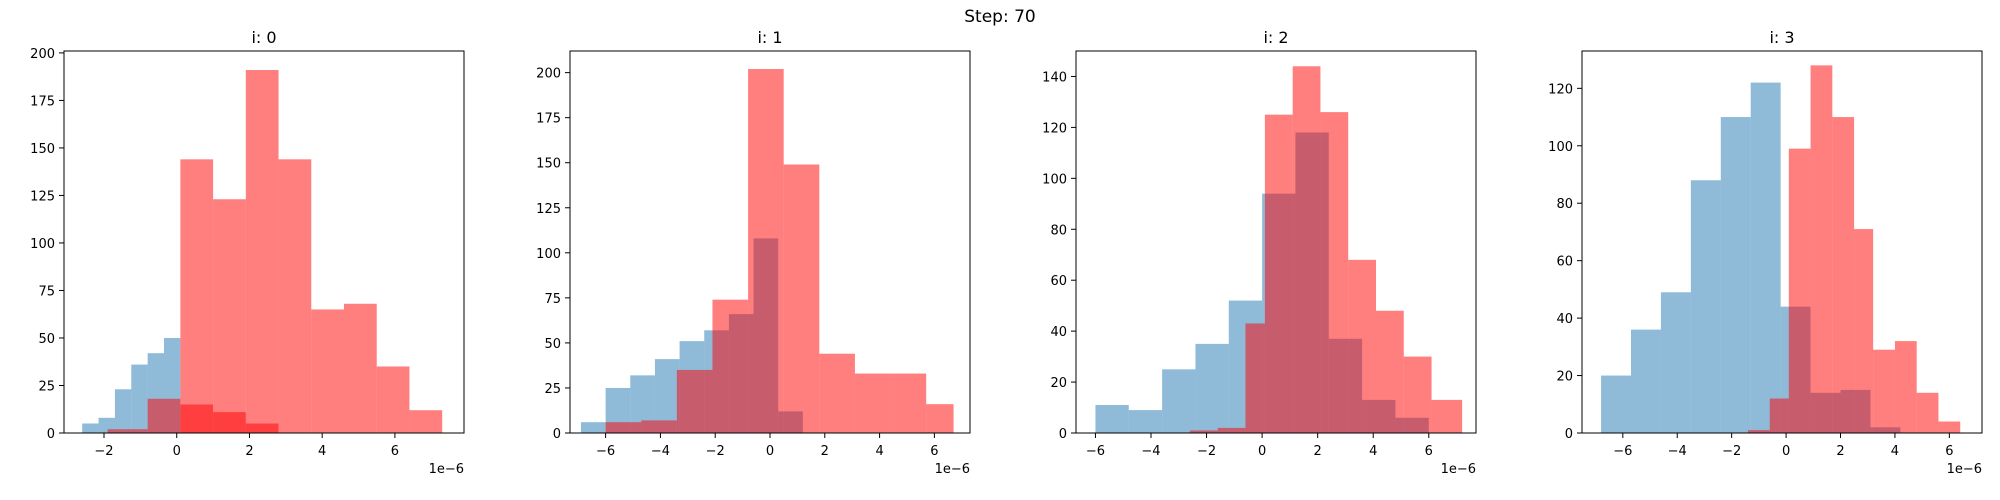 The image size is (2000, 500). Describe the element at coordinates (1000, 17) in the screenshot. I see `figure-title: Step: 70` at that location.